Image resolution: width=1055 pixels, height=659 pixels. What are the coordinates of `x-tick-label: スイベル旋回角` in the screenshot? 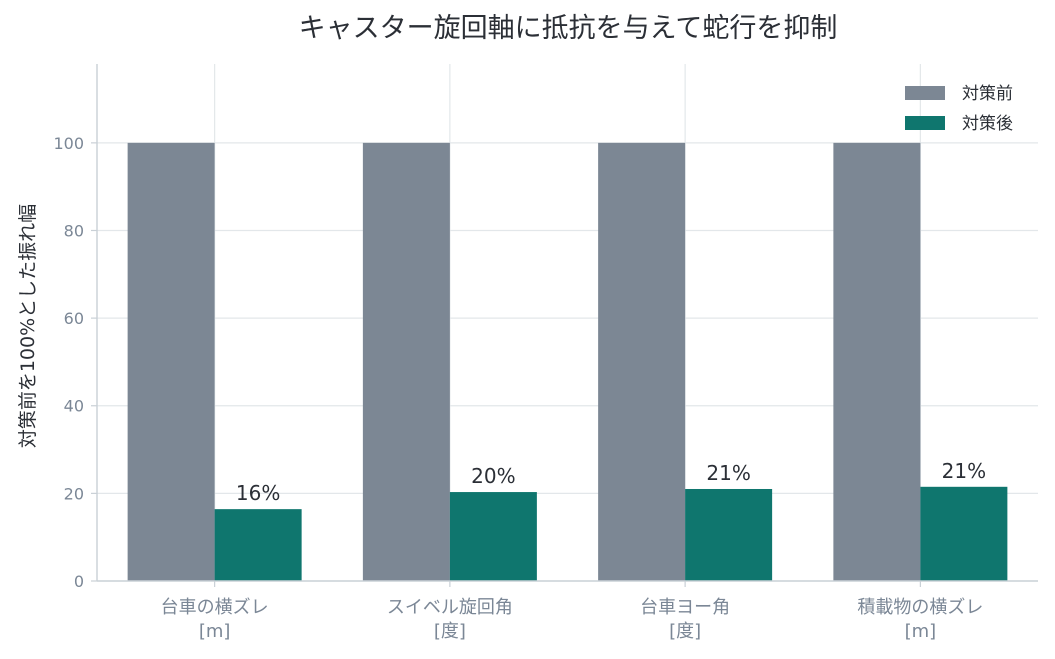 It's located at (450, 607).